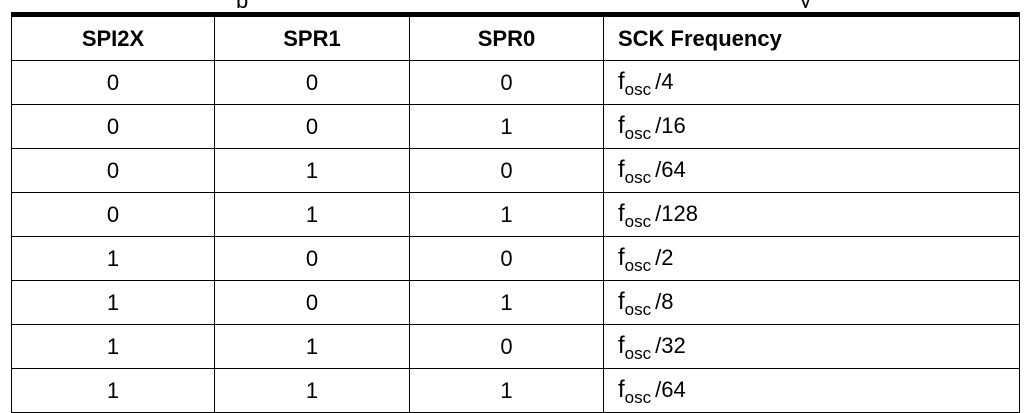 Image resolution: width=1031 pixels, height=413 pixels. What do you see at coordinates (670, 345) in the screenshot?
I see `freq-divisor: /32` at bounding box center [670, 345].